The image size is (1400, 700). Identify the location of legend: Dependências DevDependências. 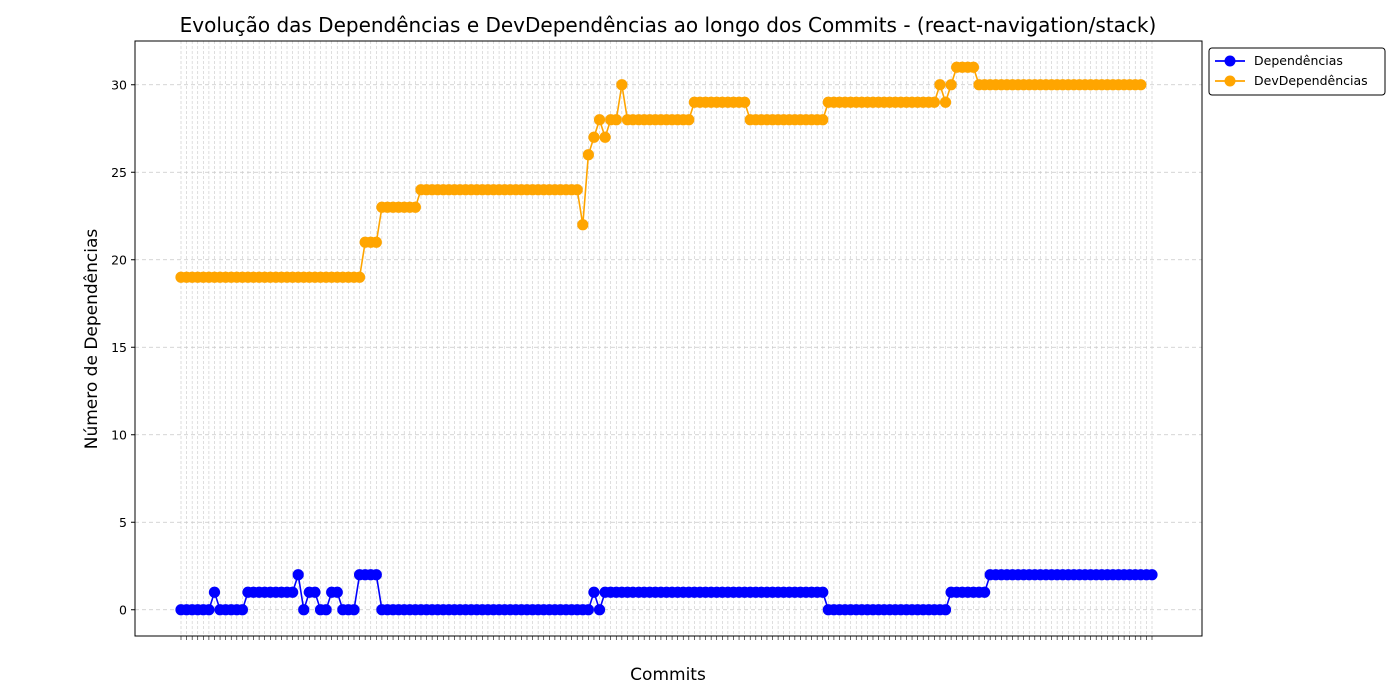
(1297, 71).